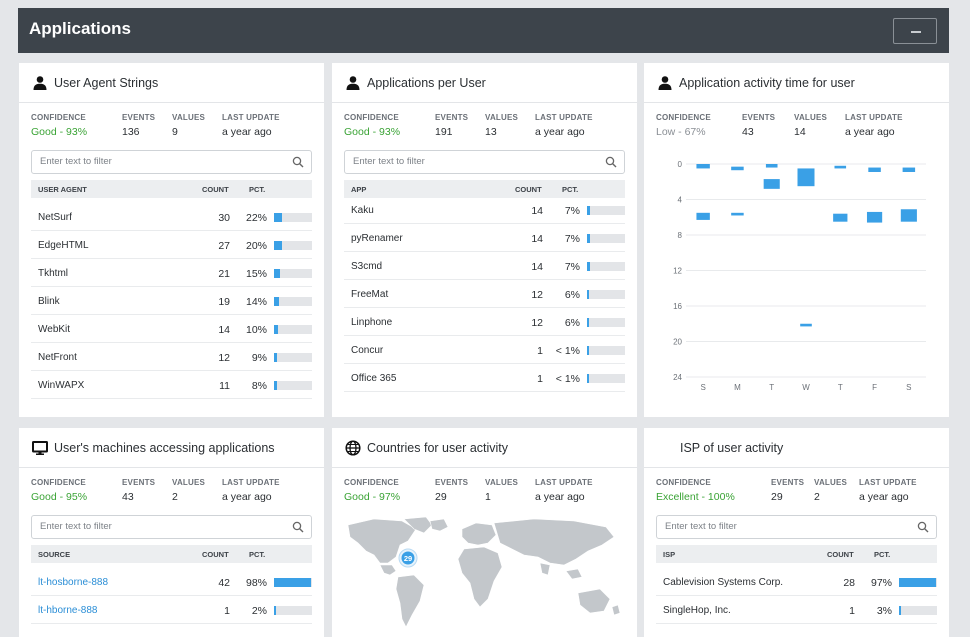 The image size is (970, 637). I want to click on table-row: NetFront 12 9%, so click(171, 357).